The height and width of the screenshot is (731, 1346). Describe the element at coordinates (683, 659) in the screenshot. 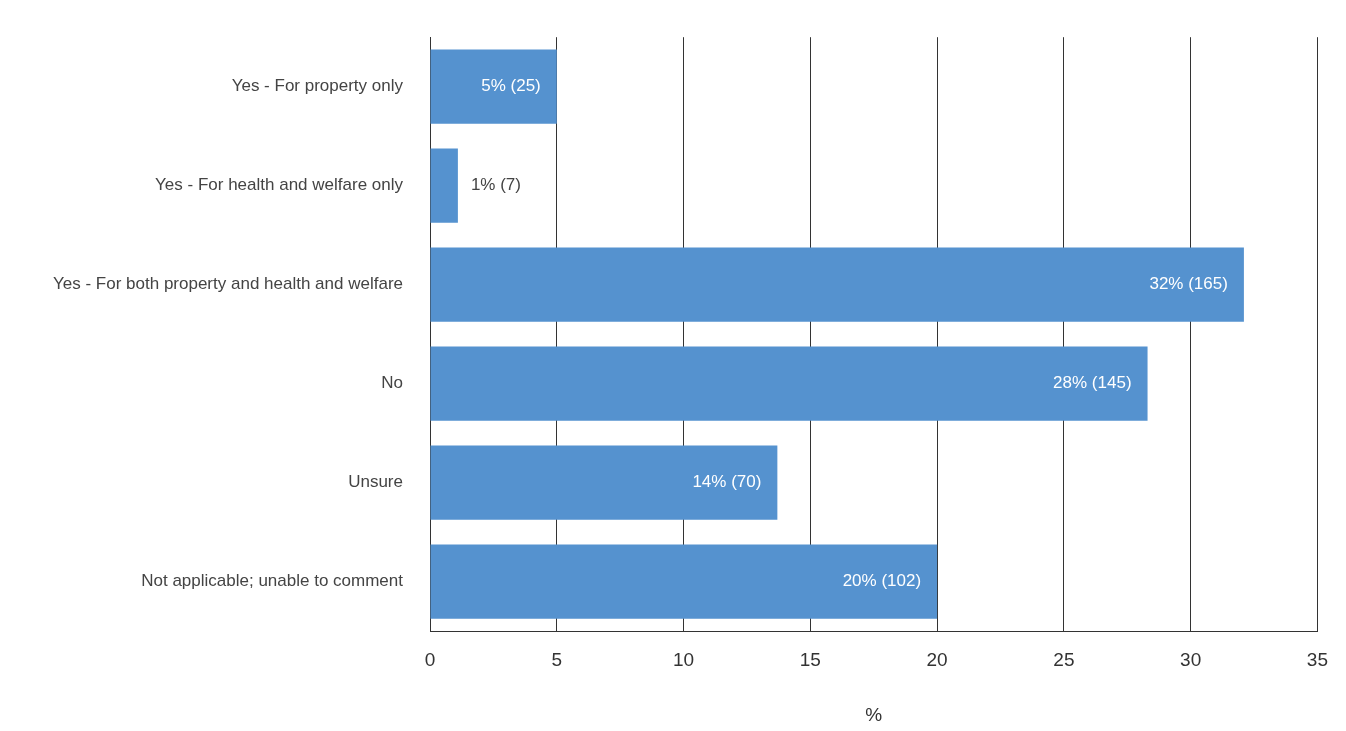

I see `x-tick-label: 10` at that location.